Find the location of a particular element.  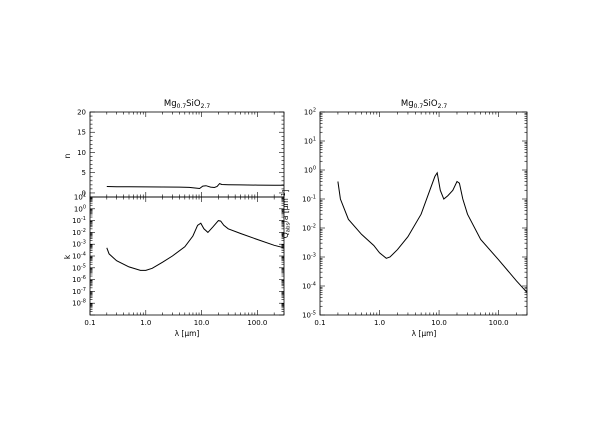

n-ytick-label: 20 is located at coordinates (81, 113).